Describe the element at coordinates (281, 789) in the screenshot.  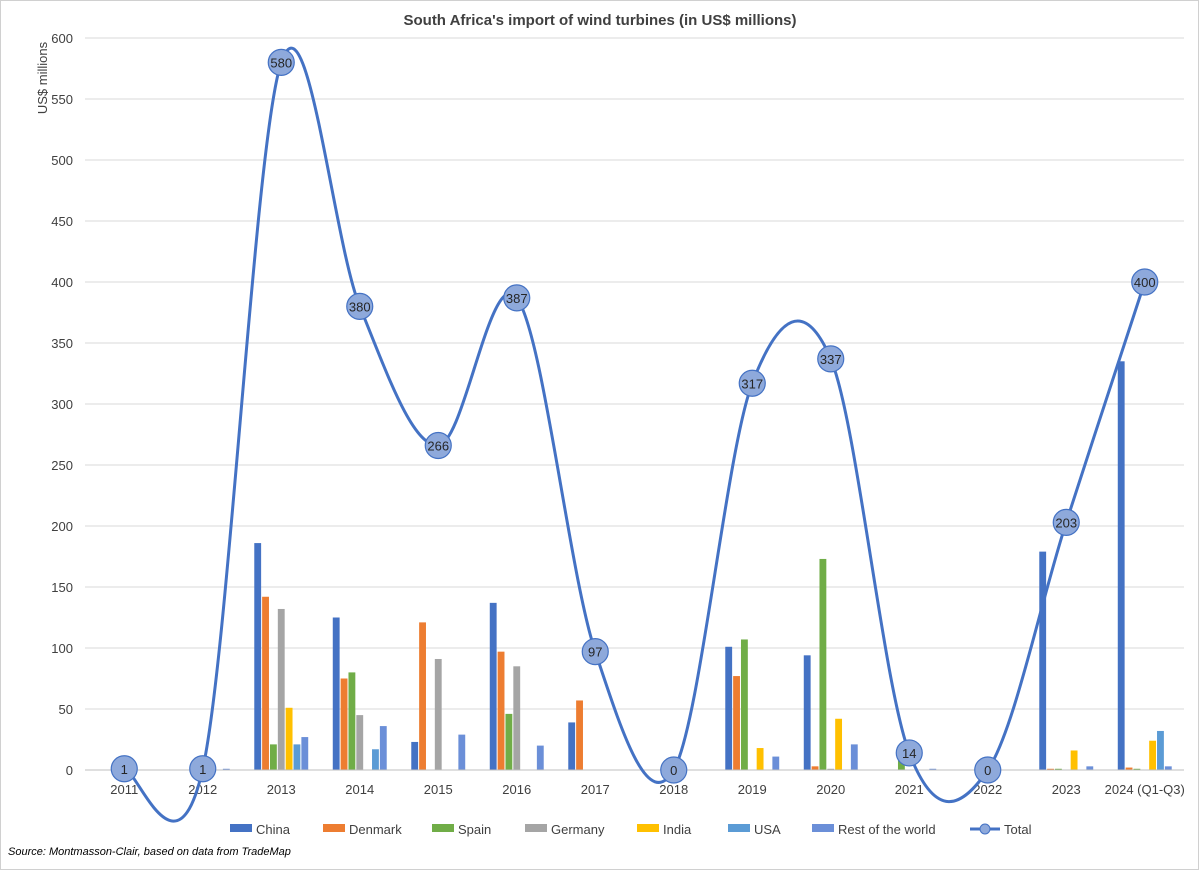
I see `x-tick-label: 2013` at that location.